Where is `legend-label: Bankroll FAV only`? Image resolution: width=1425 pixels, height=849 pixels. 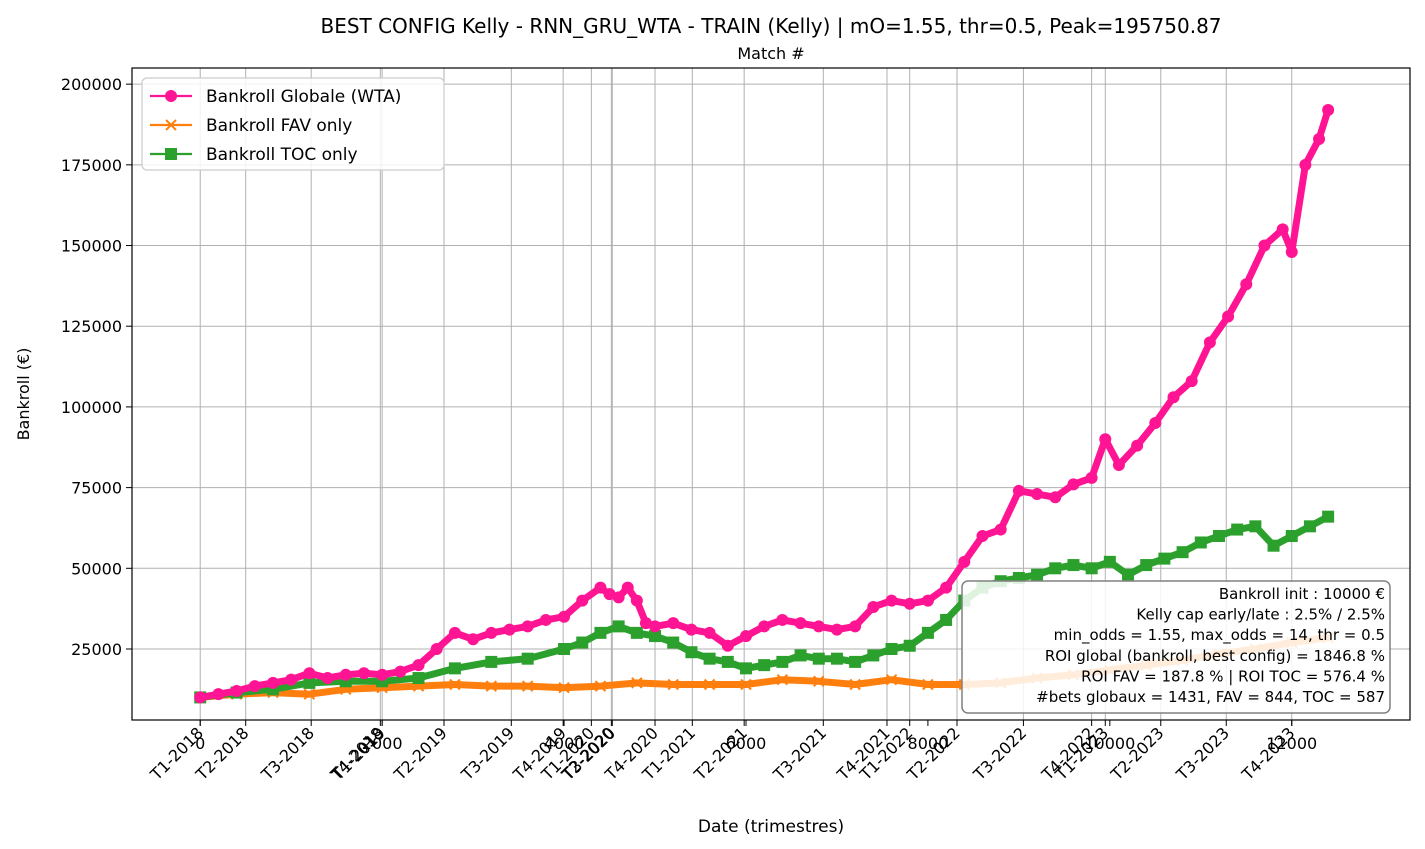 legend-label: Bankroll FAV only is located at coordinates (279, 126).